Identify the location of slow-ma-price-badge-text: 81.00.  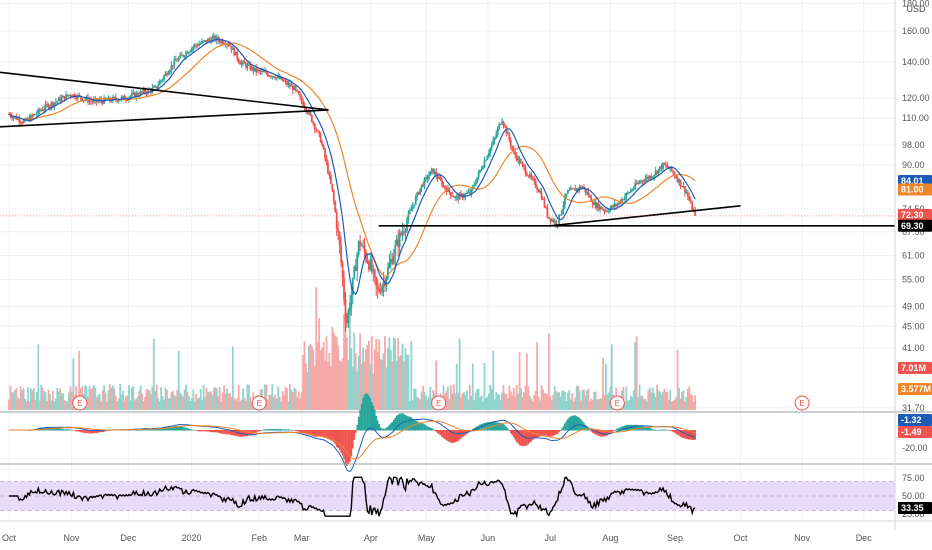
(912, 189).